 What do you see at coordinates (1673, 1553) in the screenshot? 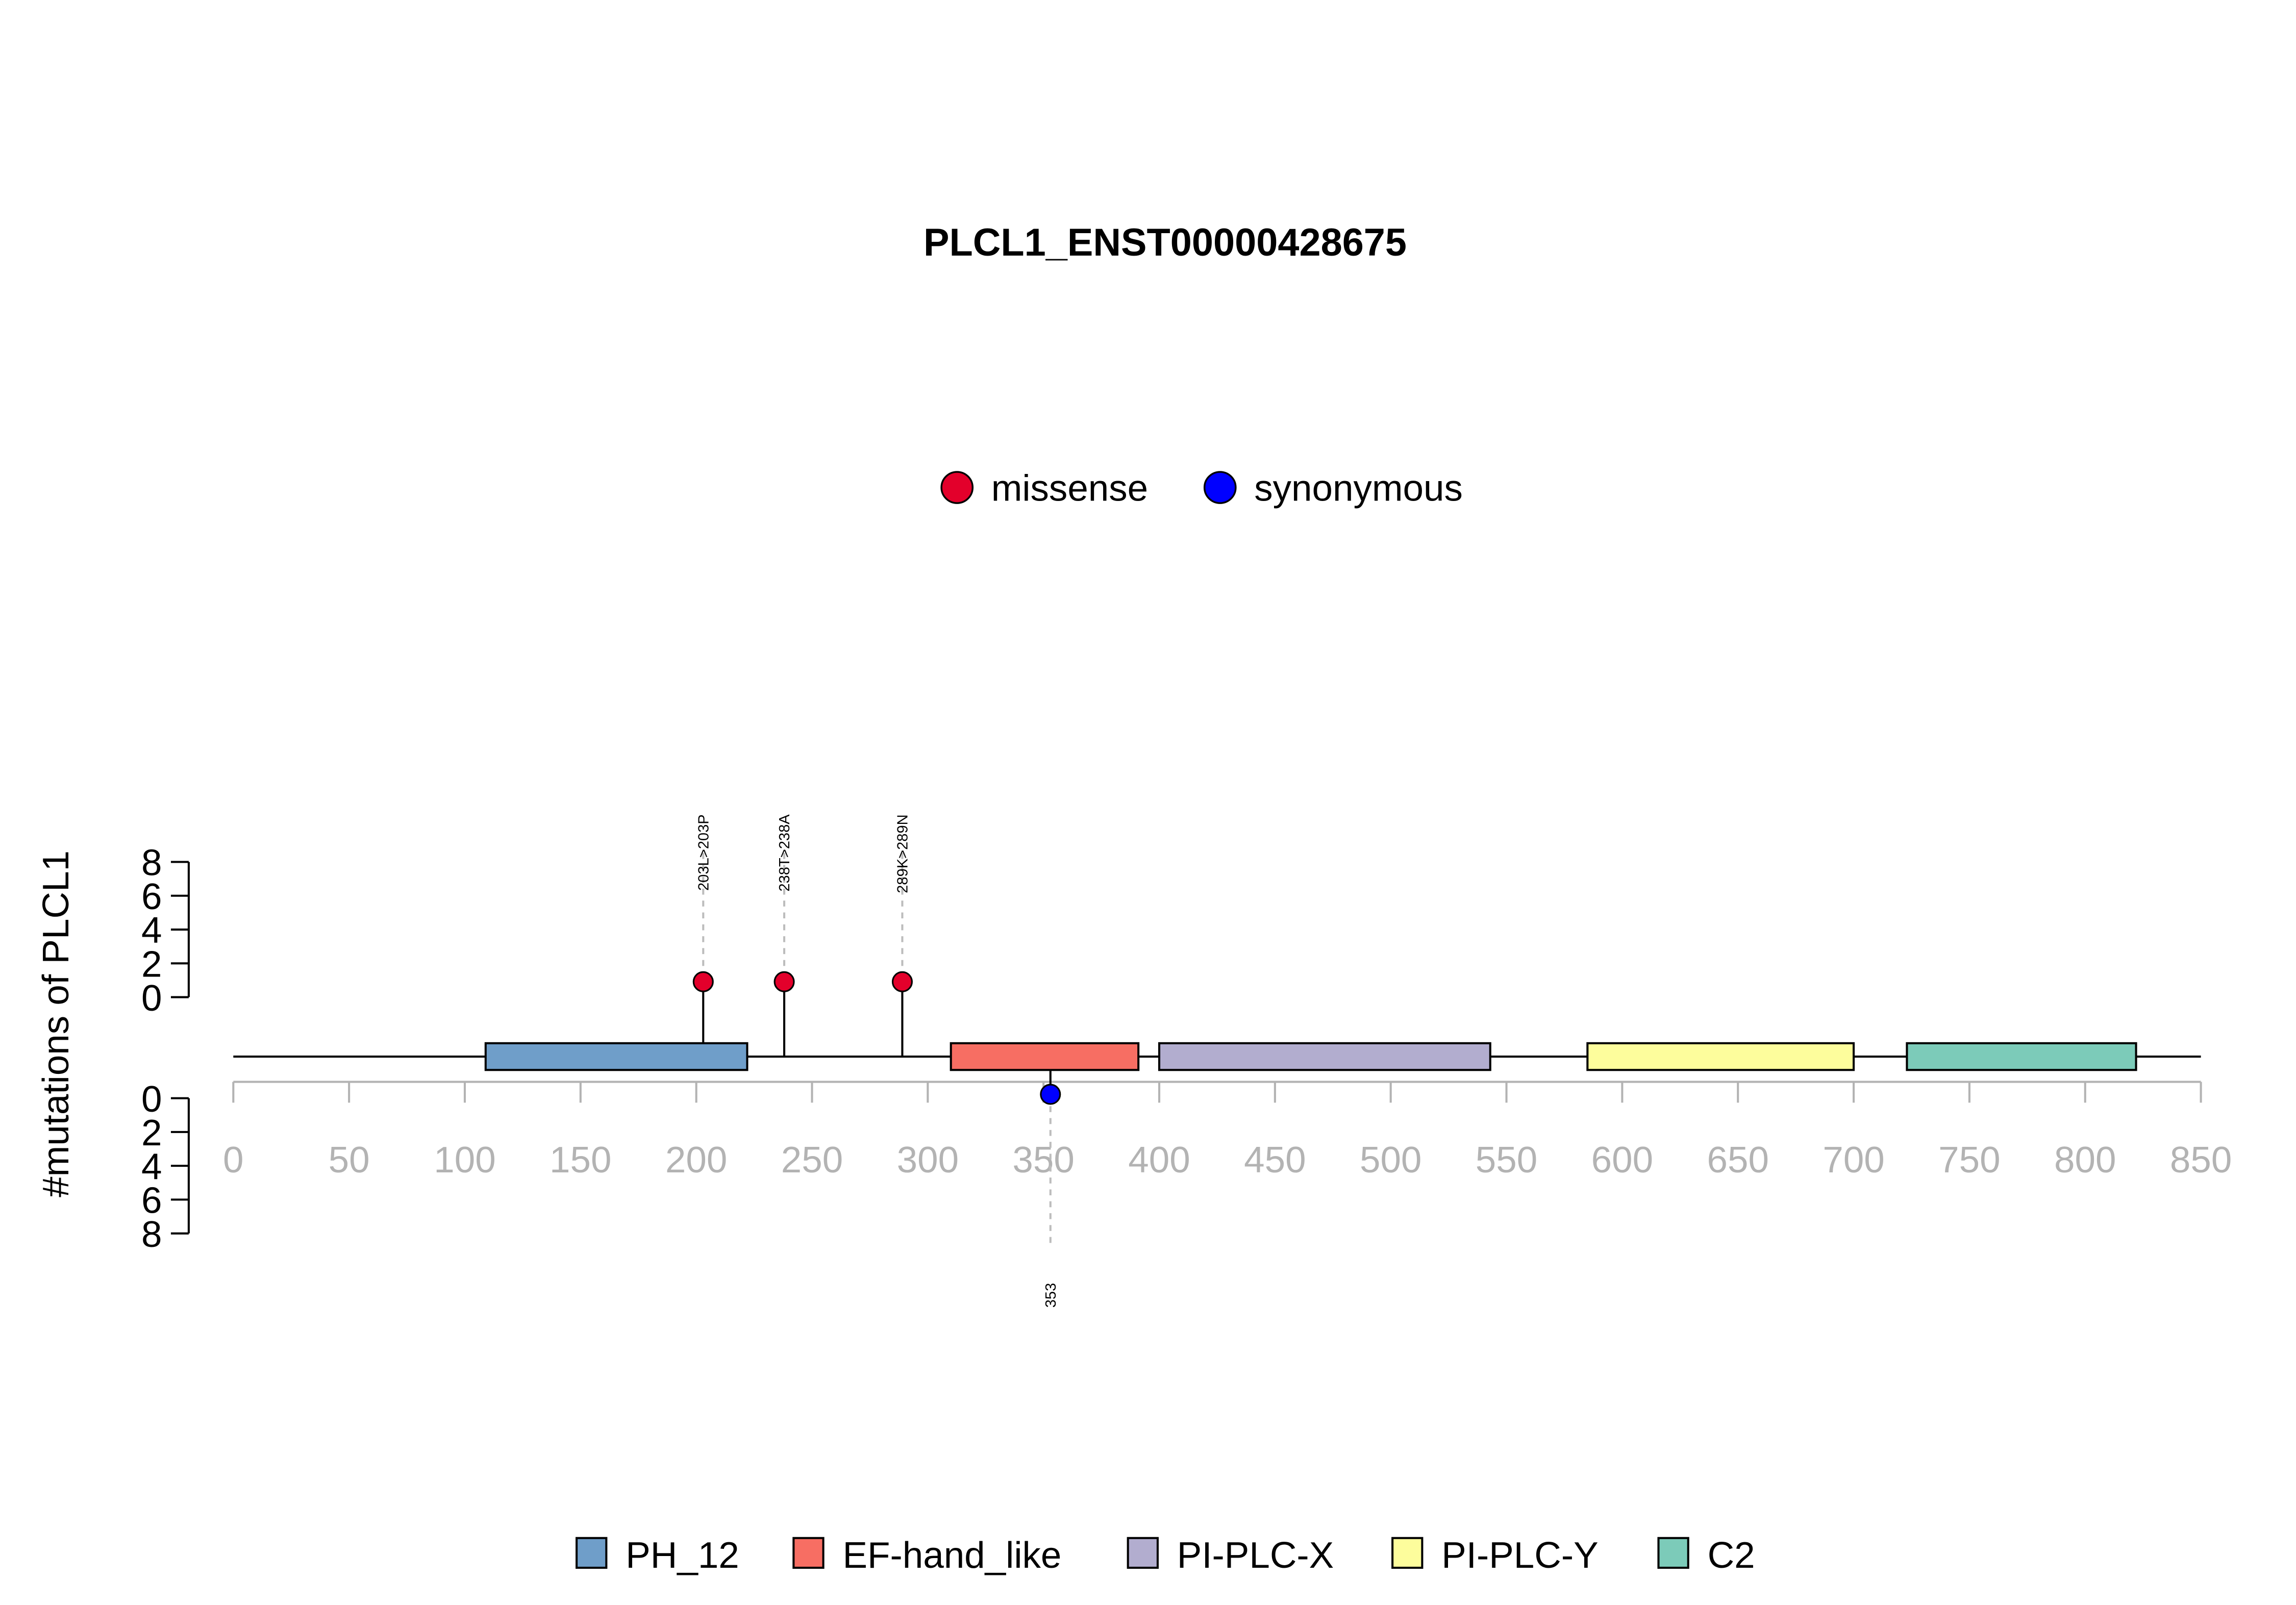
I see `domain-legend-swatch-C2` at bounding box center [1673, 1553].